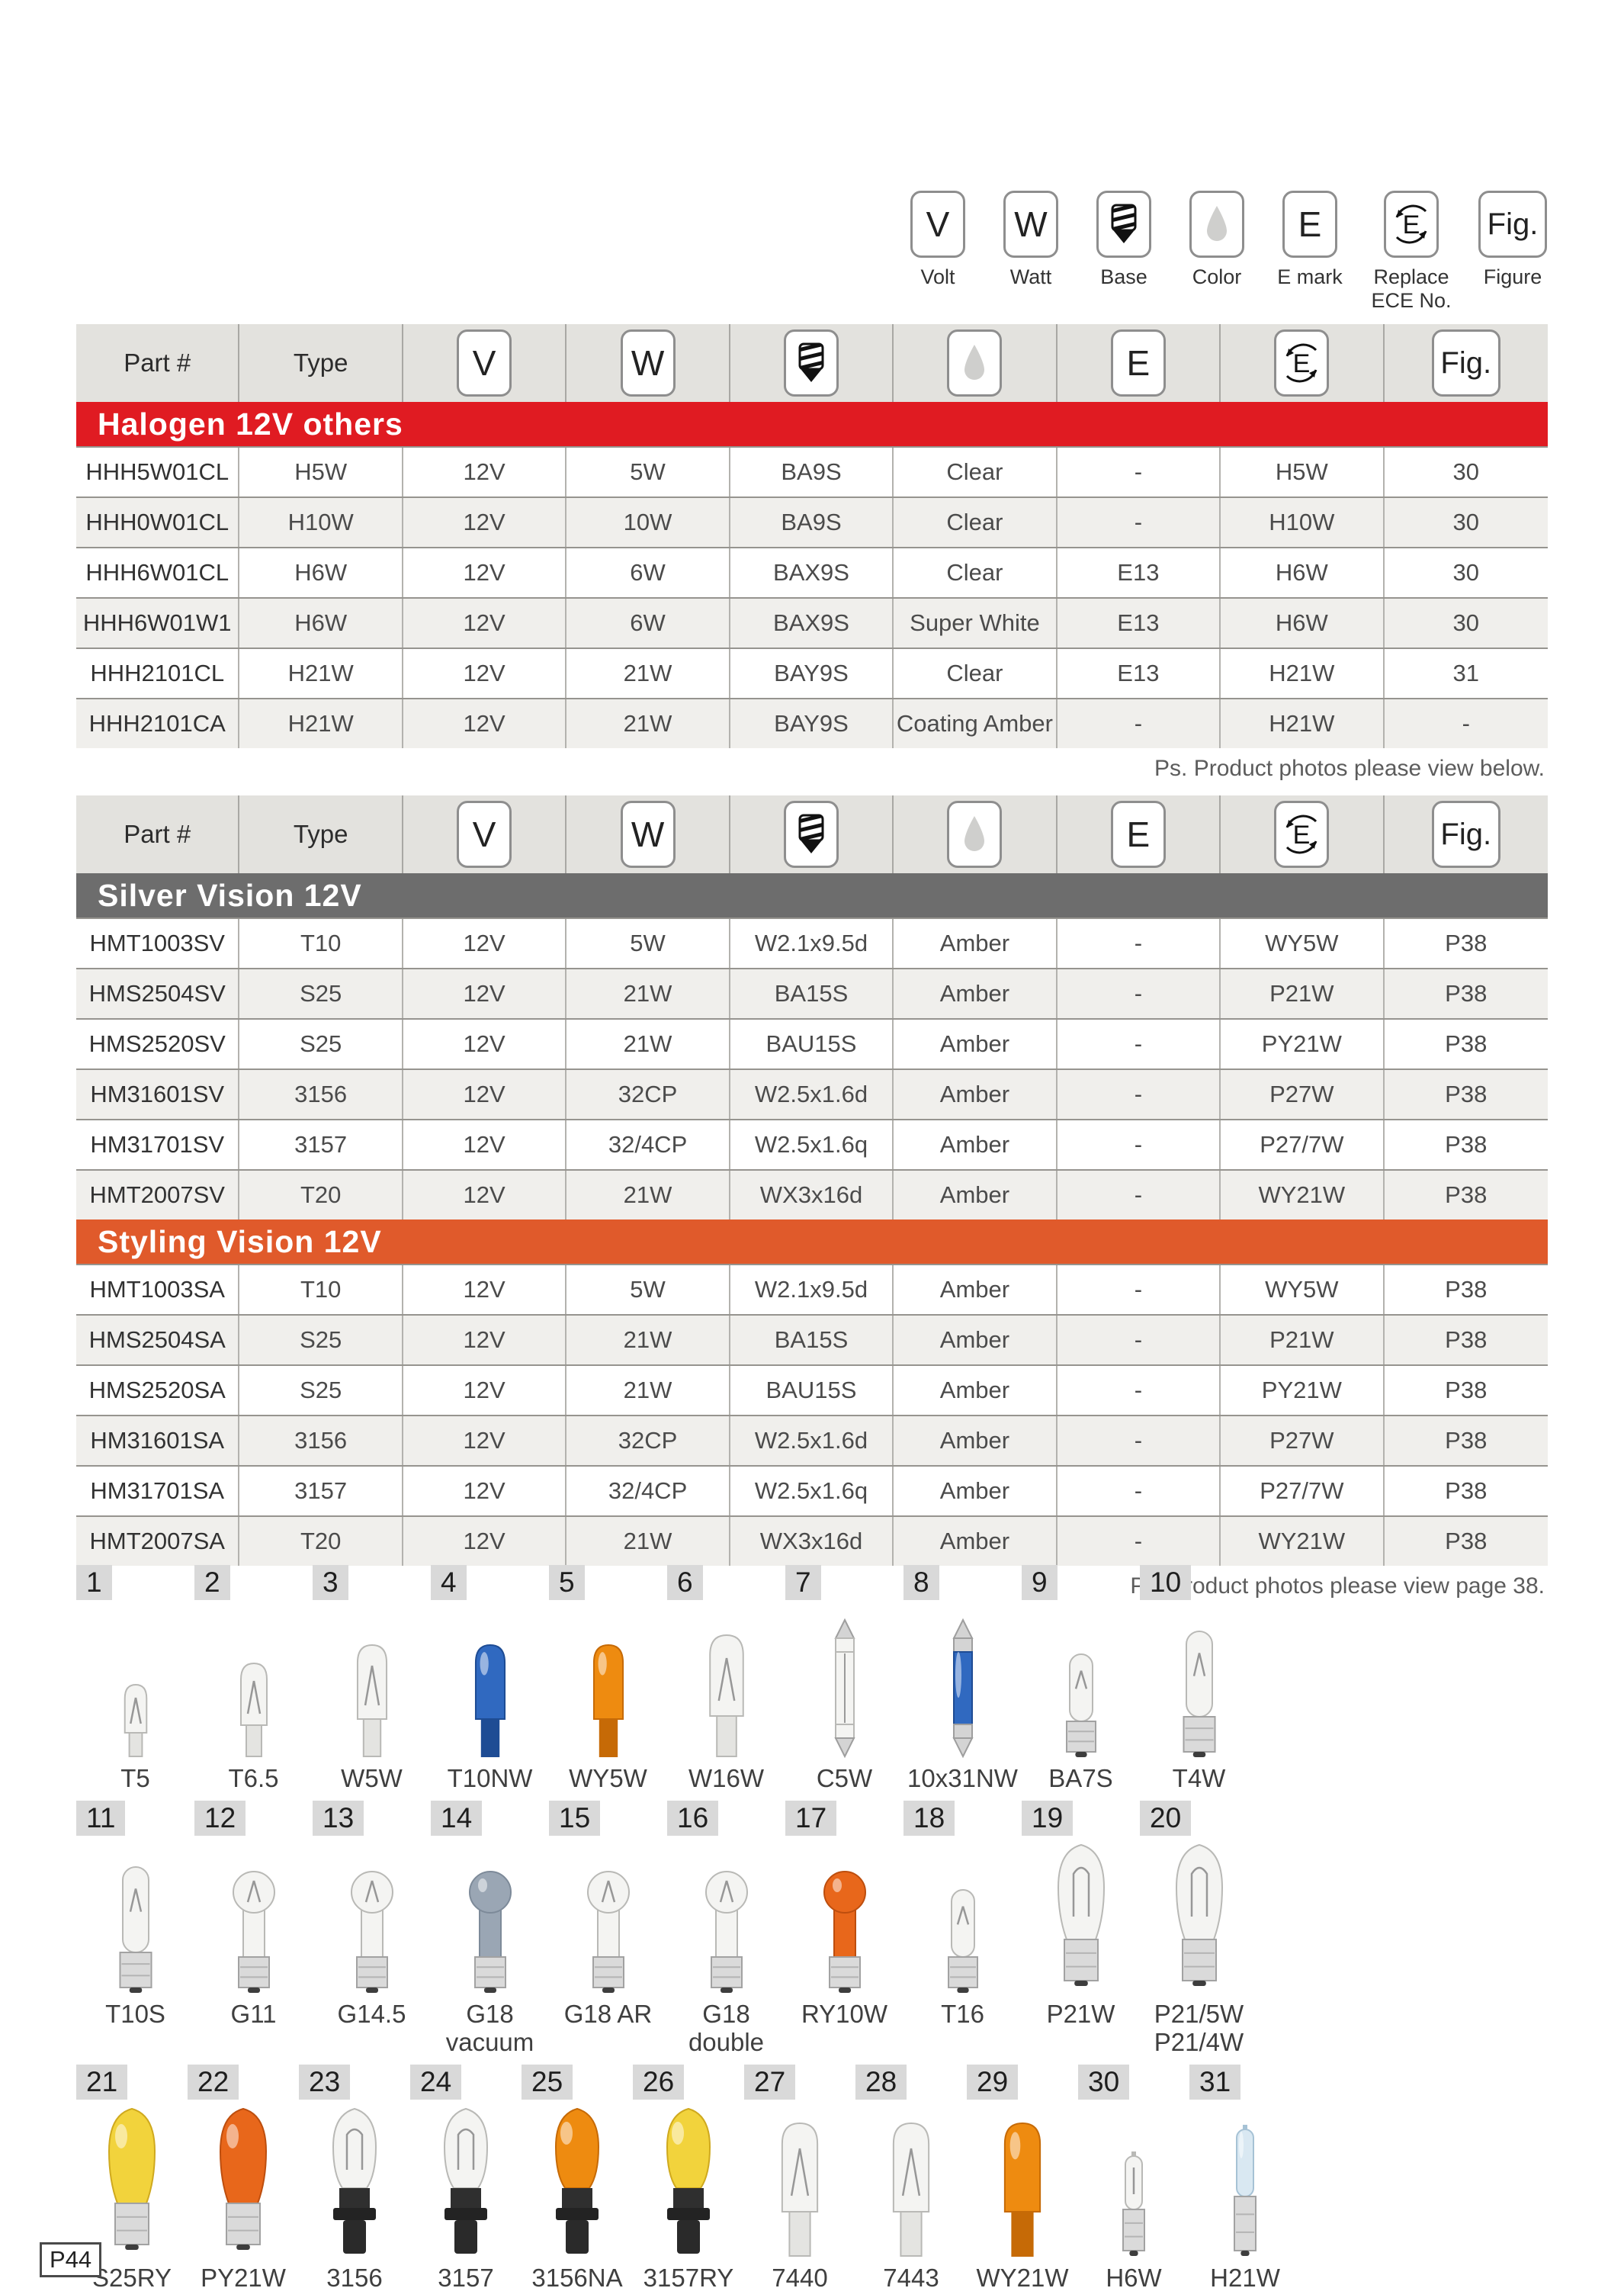 The width and height of the screenshot is (1624, 2288). What do you see at coordinates (1303, 944) in the screenshot?
I see `table-cell: WY5W` at bounding box center [1303, 944].